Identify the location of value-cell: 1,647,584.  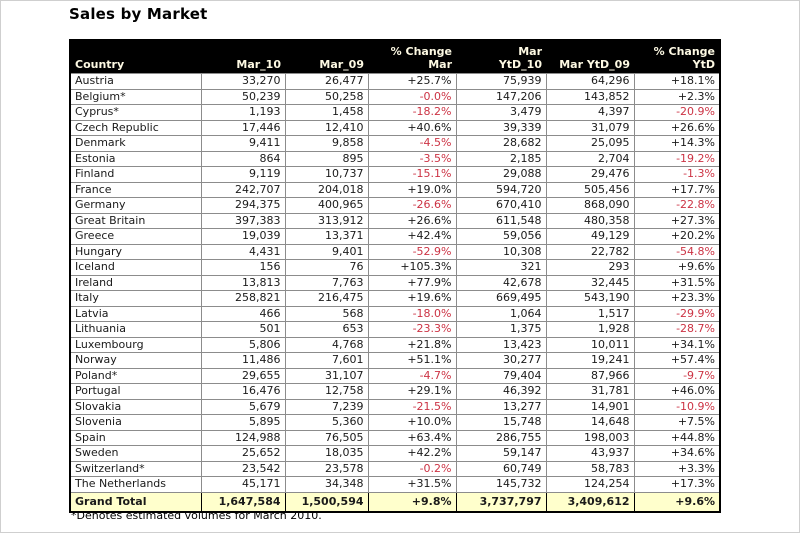
(243, 501).